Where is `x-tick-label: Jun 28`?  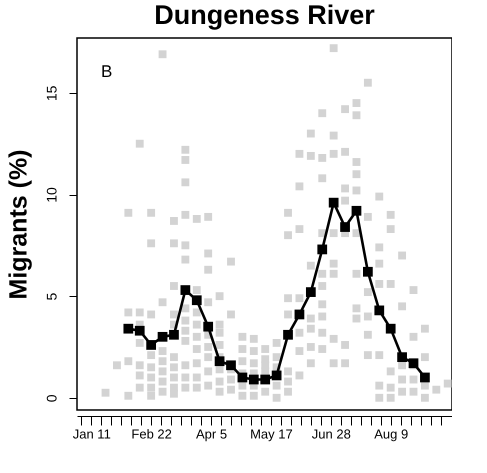
x-tick-label: Jun 28 is located at coordinates (331, 434).